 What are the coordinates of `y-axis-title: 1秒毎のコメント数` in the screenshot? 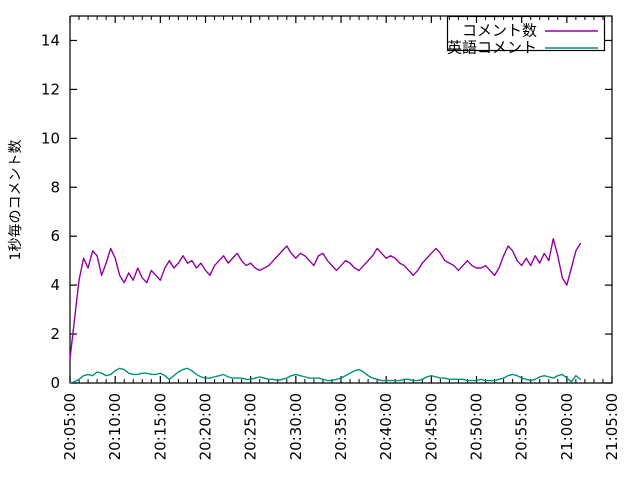 It's located at (16, 200).